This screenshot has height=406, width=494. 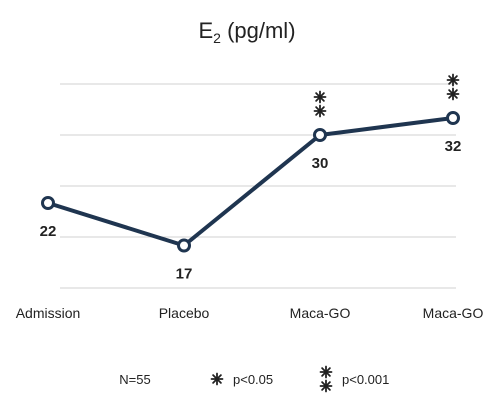 I want to click on data-label: 17, so click(x=184, y=274).